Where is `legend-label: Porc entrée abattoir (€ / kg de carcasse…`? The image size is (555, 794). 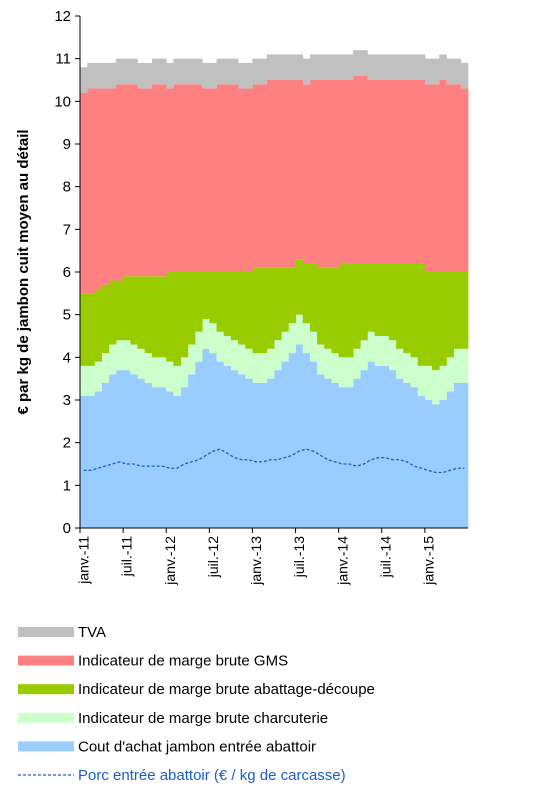
legend-label: Porc entrée abattoir (€ / kg de carcasse… is located at coordinates (212, 775).